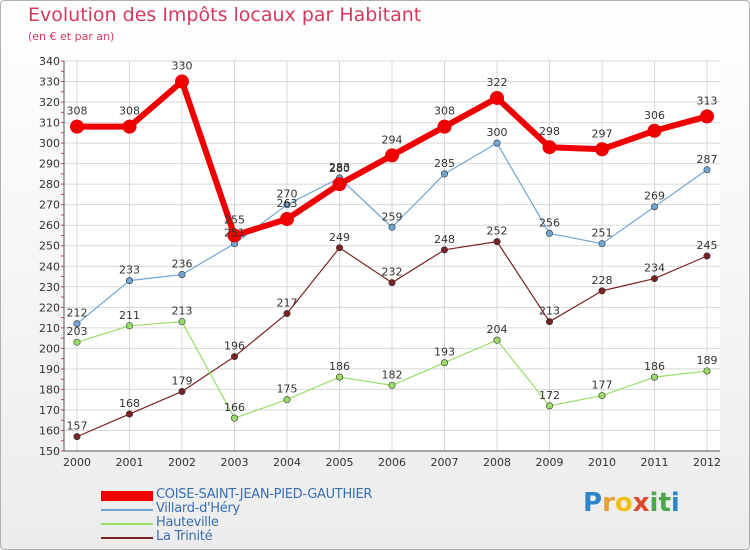  What do you see at coordinates (664, 503) in the screenshot?
I see `logo-letter: t` at bounding box center [664, 503].